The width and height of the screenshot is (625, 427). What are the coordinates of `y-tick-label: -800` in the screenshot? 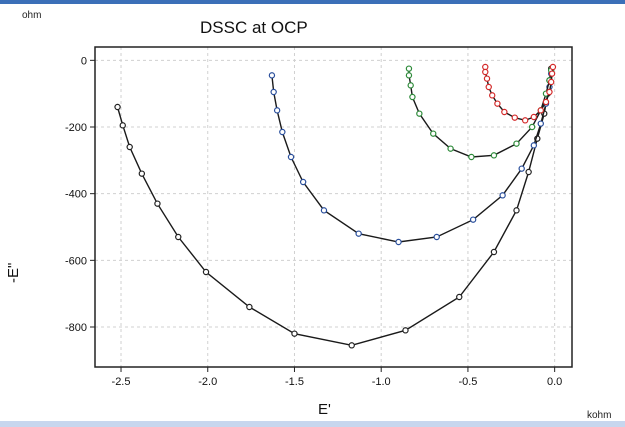 It's located at (76, 328).